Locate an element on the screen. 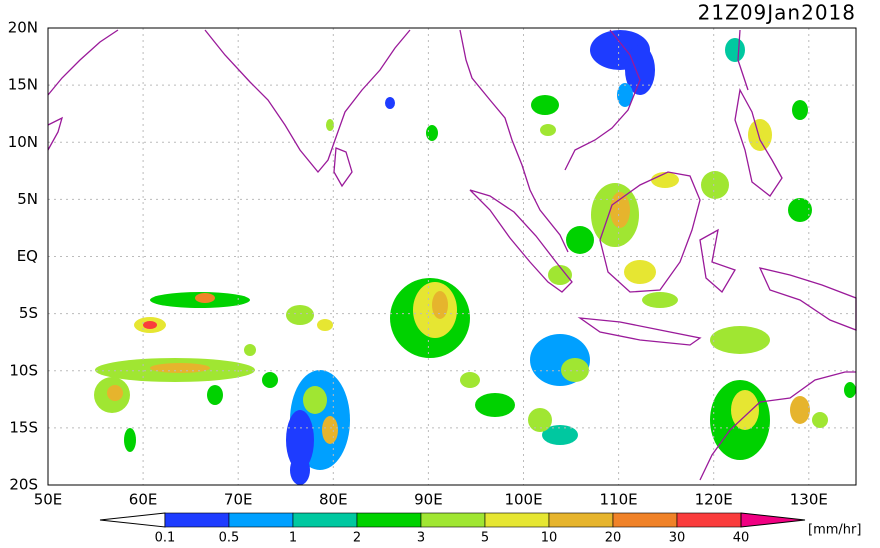 Image resolution: width=880 pixels, height=548 pixels. lat-label: 20N is located at coordinates (23, 28).